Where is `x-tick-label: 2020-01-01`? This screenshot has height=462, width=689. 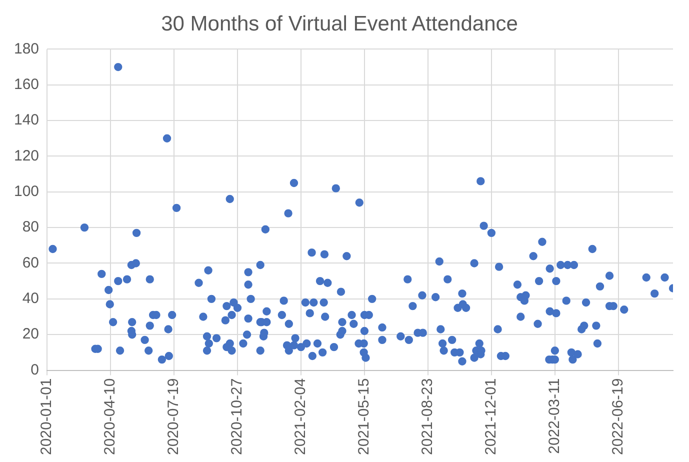 x-tick-label: 2020-01-01 is located at coordinates (47, 417).